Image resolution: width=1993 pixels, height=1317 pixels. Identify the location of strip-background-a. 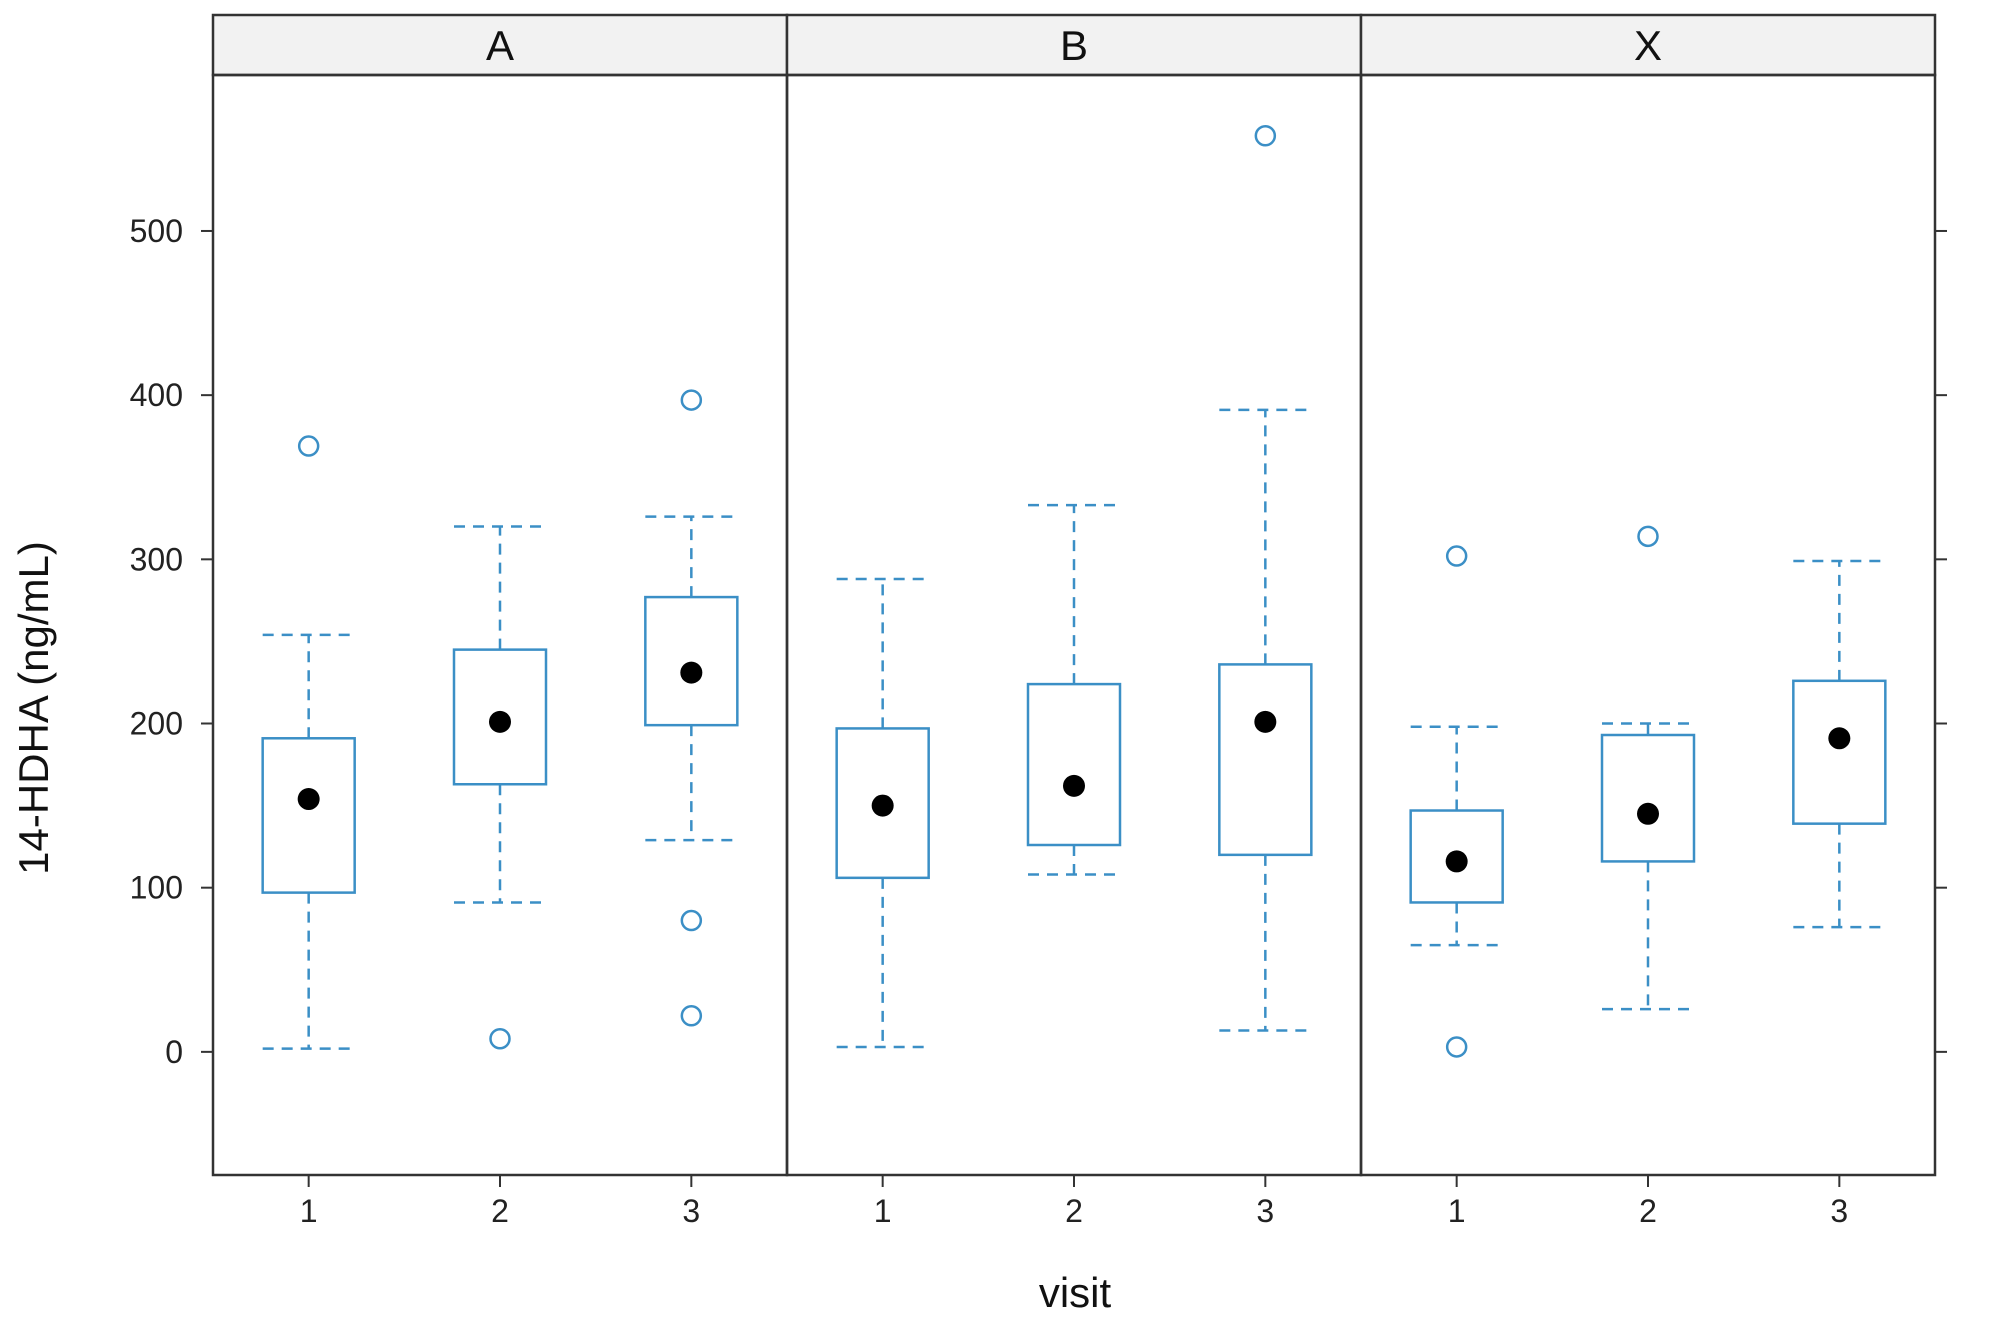
(500, 45).